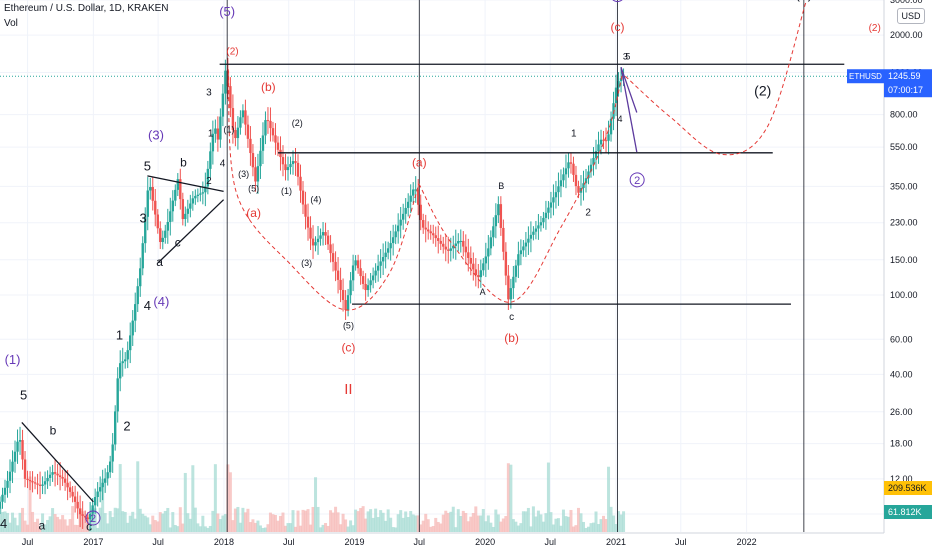 The width and height of the screenshot is (932, 550). Describe the element at coordinates (901, 479) in the screenshot. I see `y-tick-label: 12.00` at that location.